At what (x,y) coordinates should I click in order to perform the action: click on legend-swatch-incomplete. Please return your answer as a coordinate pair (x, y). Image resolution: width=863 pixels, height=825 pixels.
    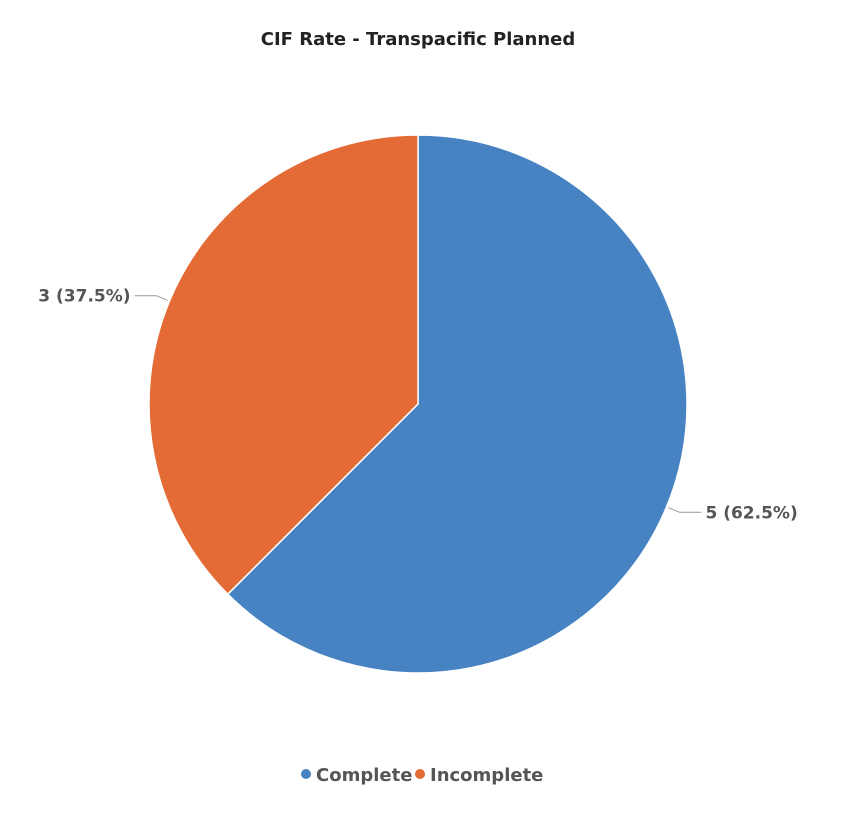
    Looking at the image, I should click on (420, 774).